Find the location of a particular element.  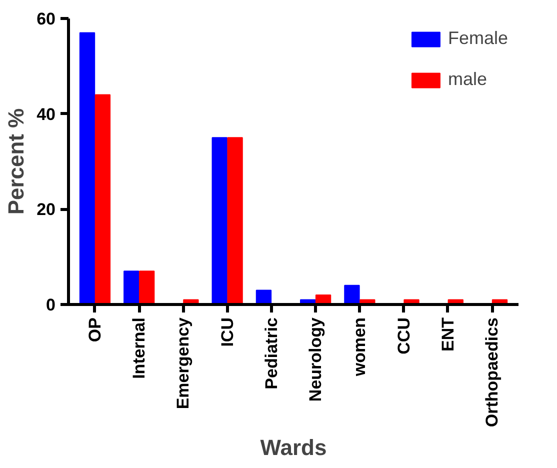

y-tick-label: 40 is located at coordinates (46, 114).